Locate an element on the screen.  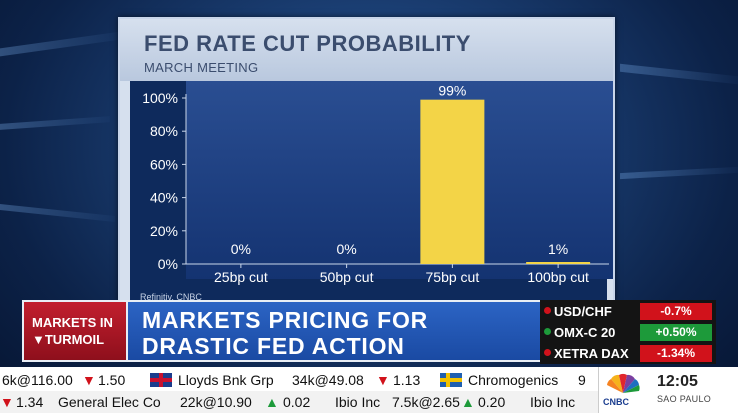
x-tick-label: 100bp cut is located at coordinates (558, 277).